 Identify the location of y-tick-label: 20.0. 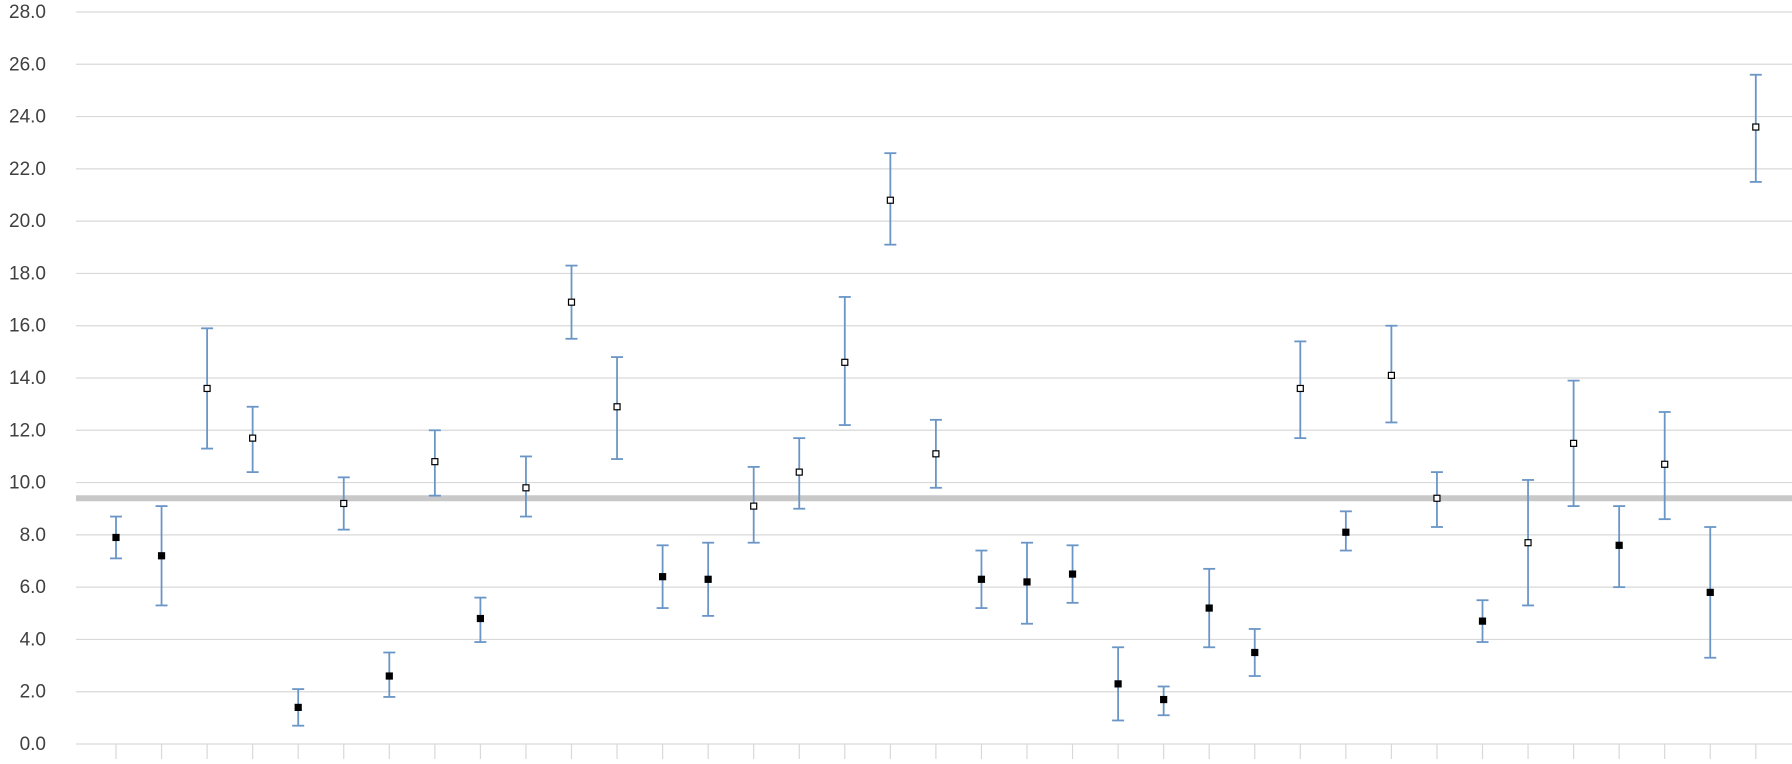
(27, 221).